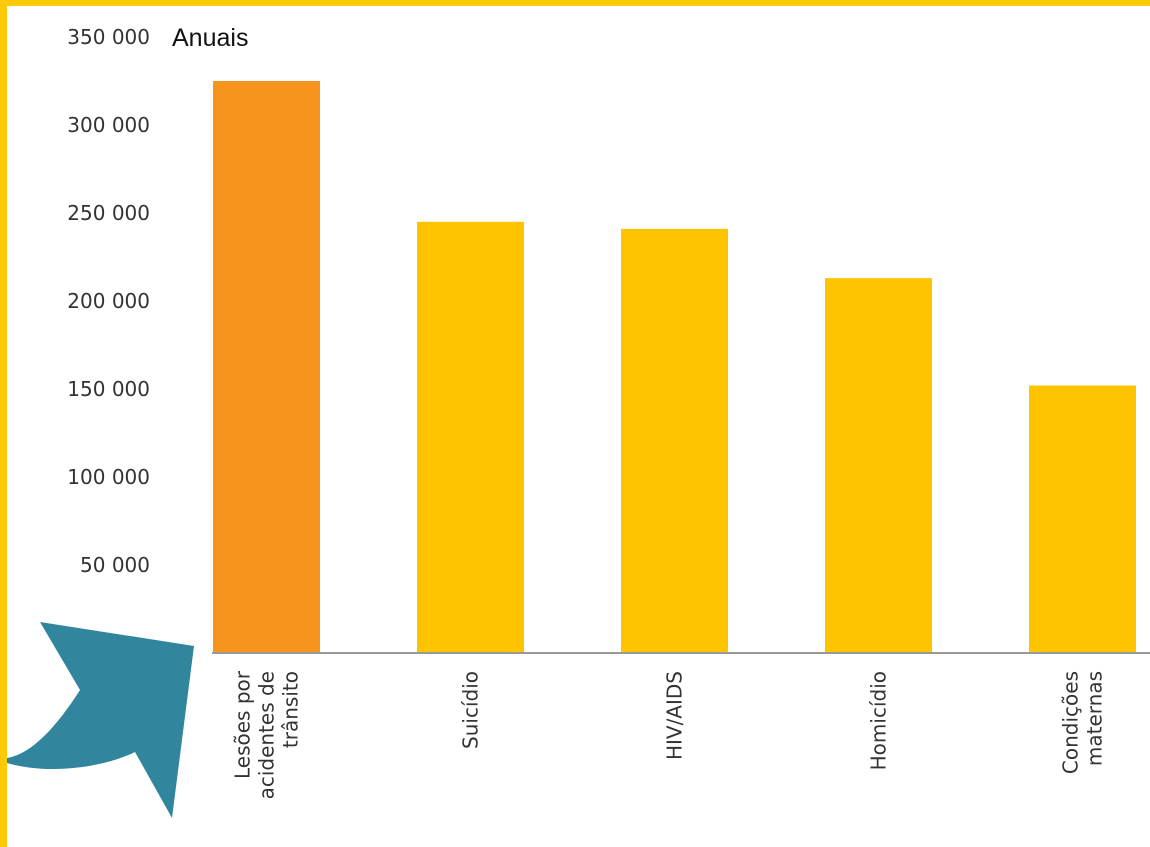  I want to click on x-tick-label-line: Homicídio, so click(879, 720).